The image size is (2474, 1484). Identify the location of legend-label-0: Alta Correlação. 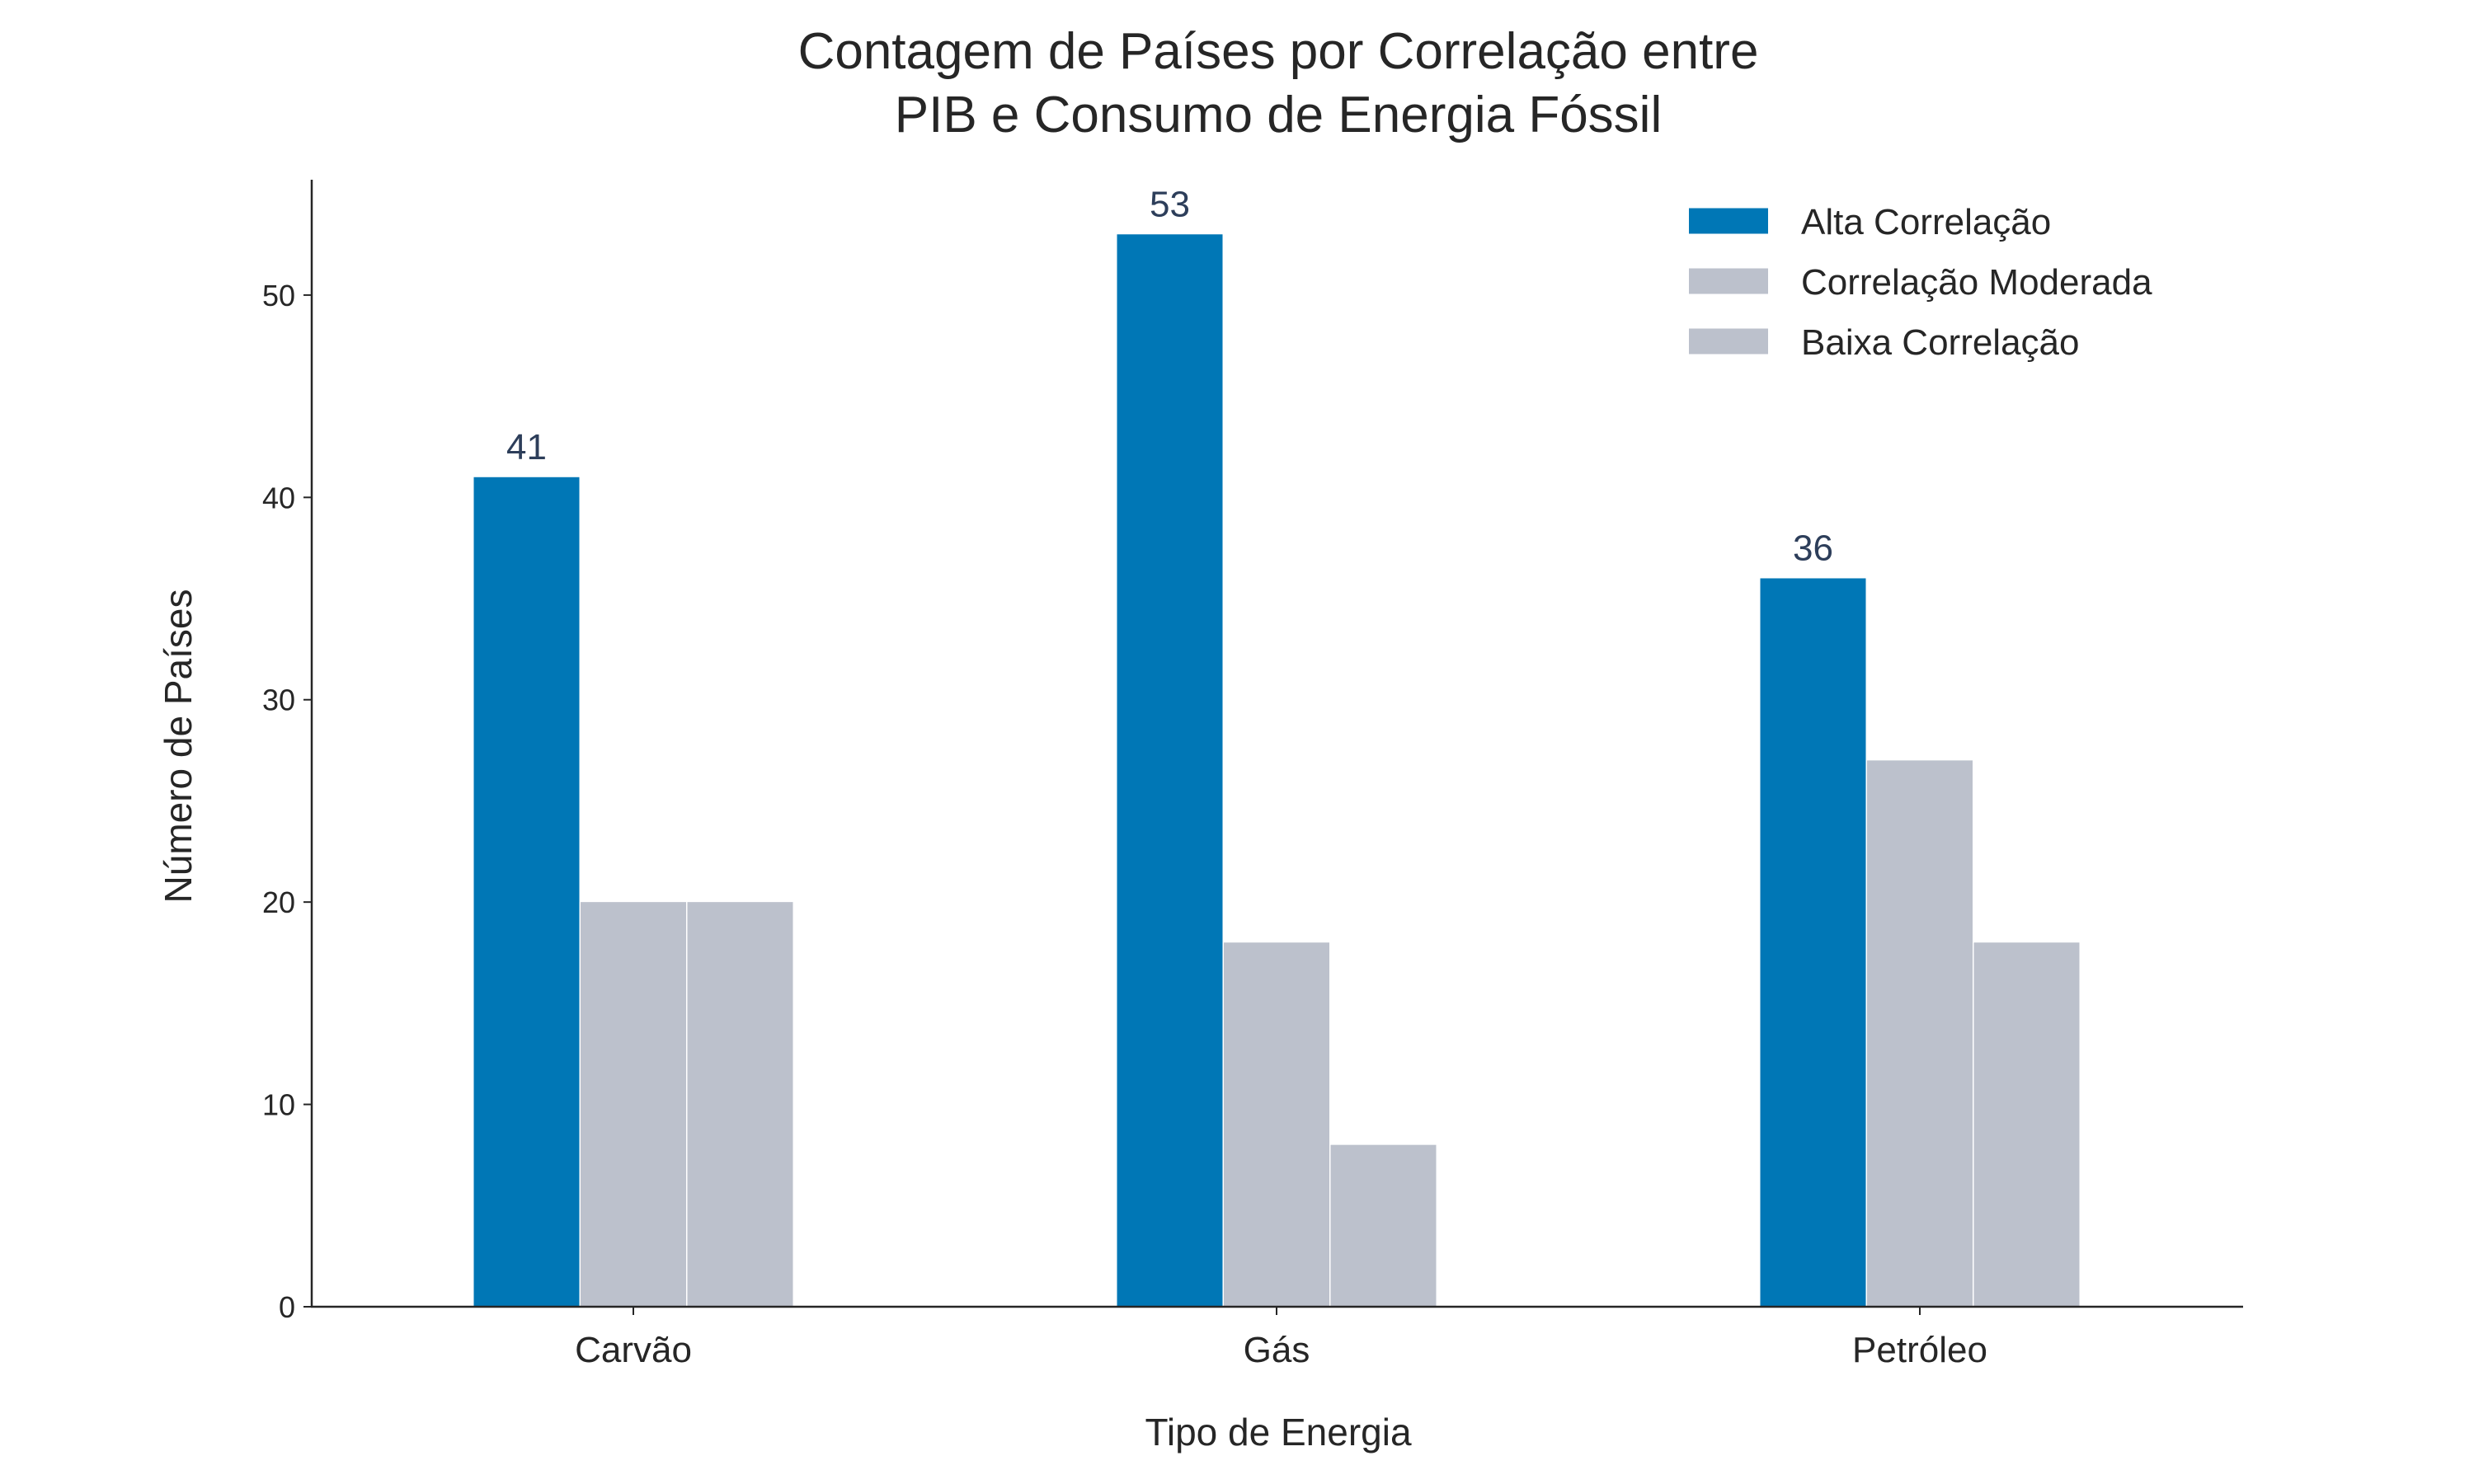
(1926, 222).